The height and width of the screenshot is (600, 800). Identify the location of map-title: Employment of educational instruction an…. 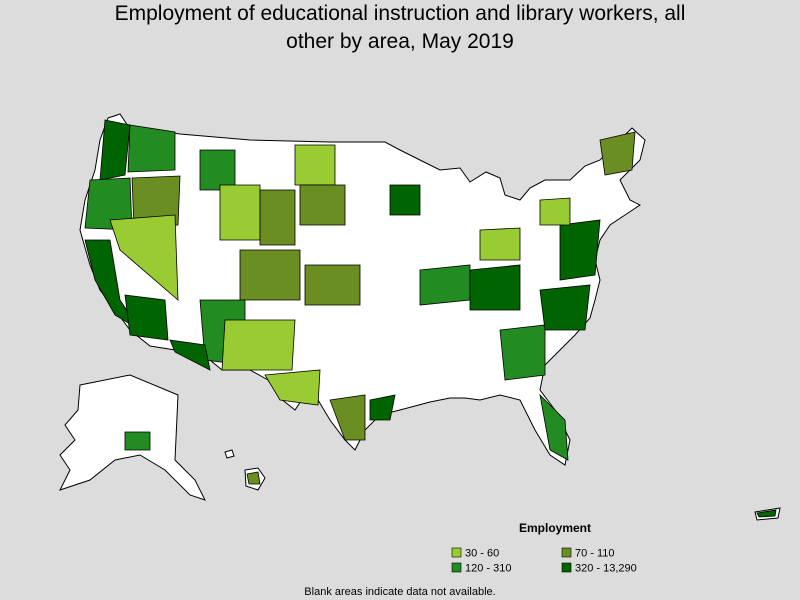
(400, 27).